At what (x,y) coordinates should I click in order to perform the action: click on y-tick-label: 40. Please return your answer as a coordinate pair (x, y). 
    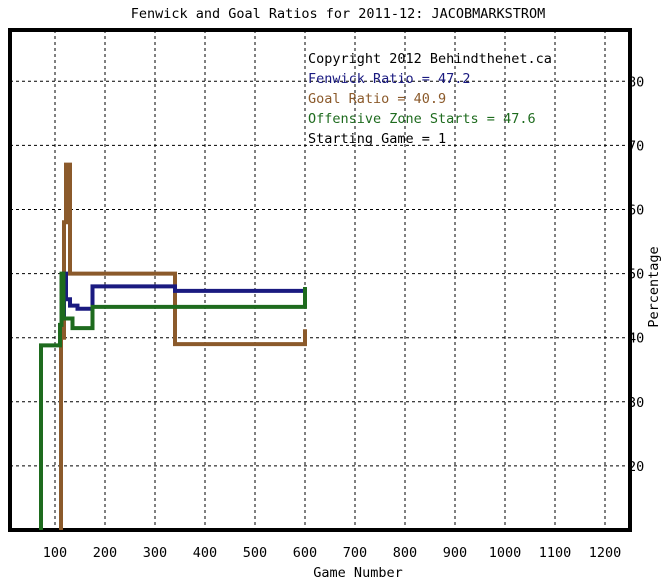
    Looking at the image, I should click on (636, 339).